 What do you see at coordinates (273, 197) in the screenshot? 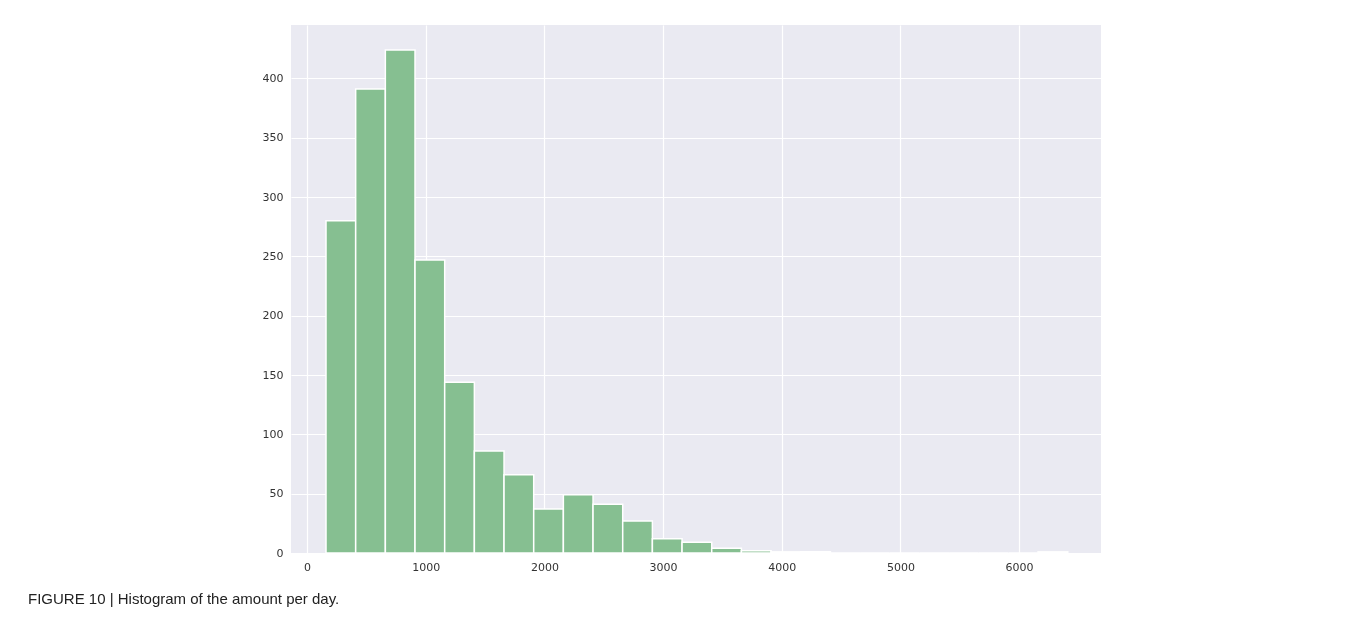
I see `y-tick-label: 300` at bounding box center [273, 197].